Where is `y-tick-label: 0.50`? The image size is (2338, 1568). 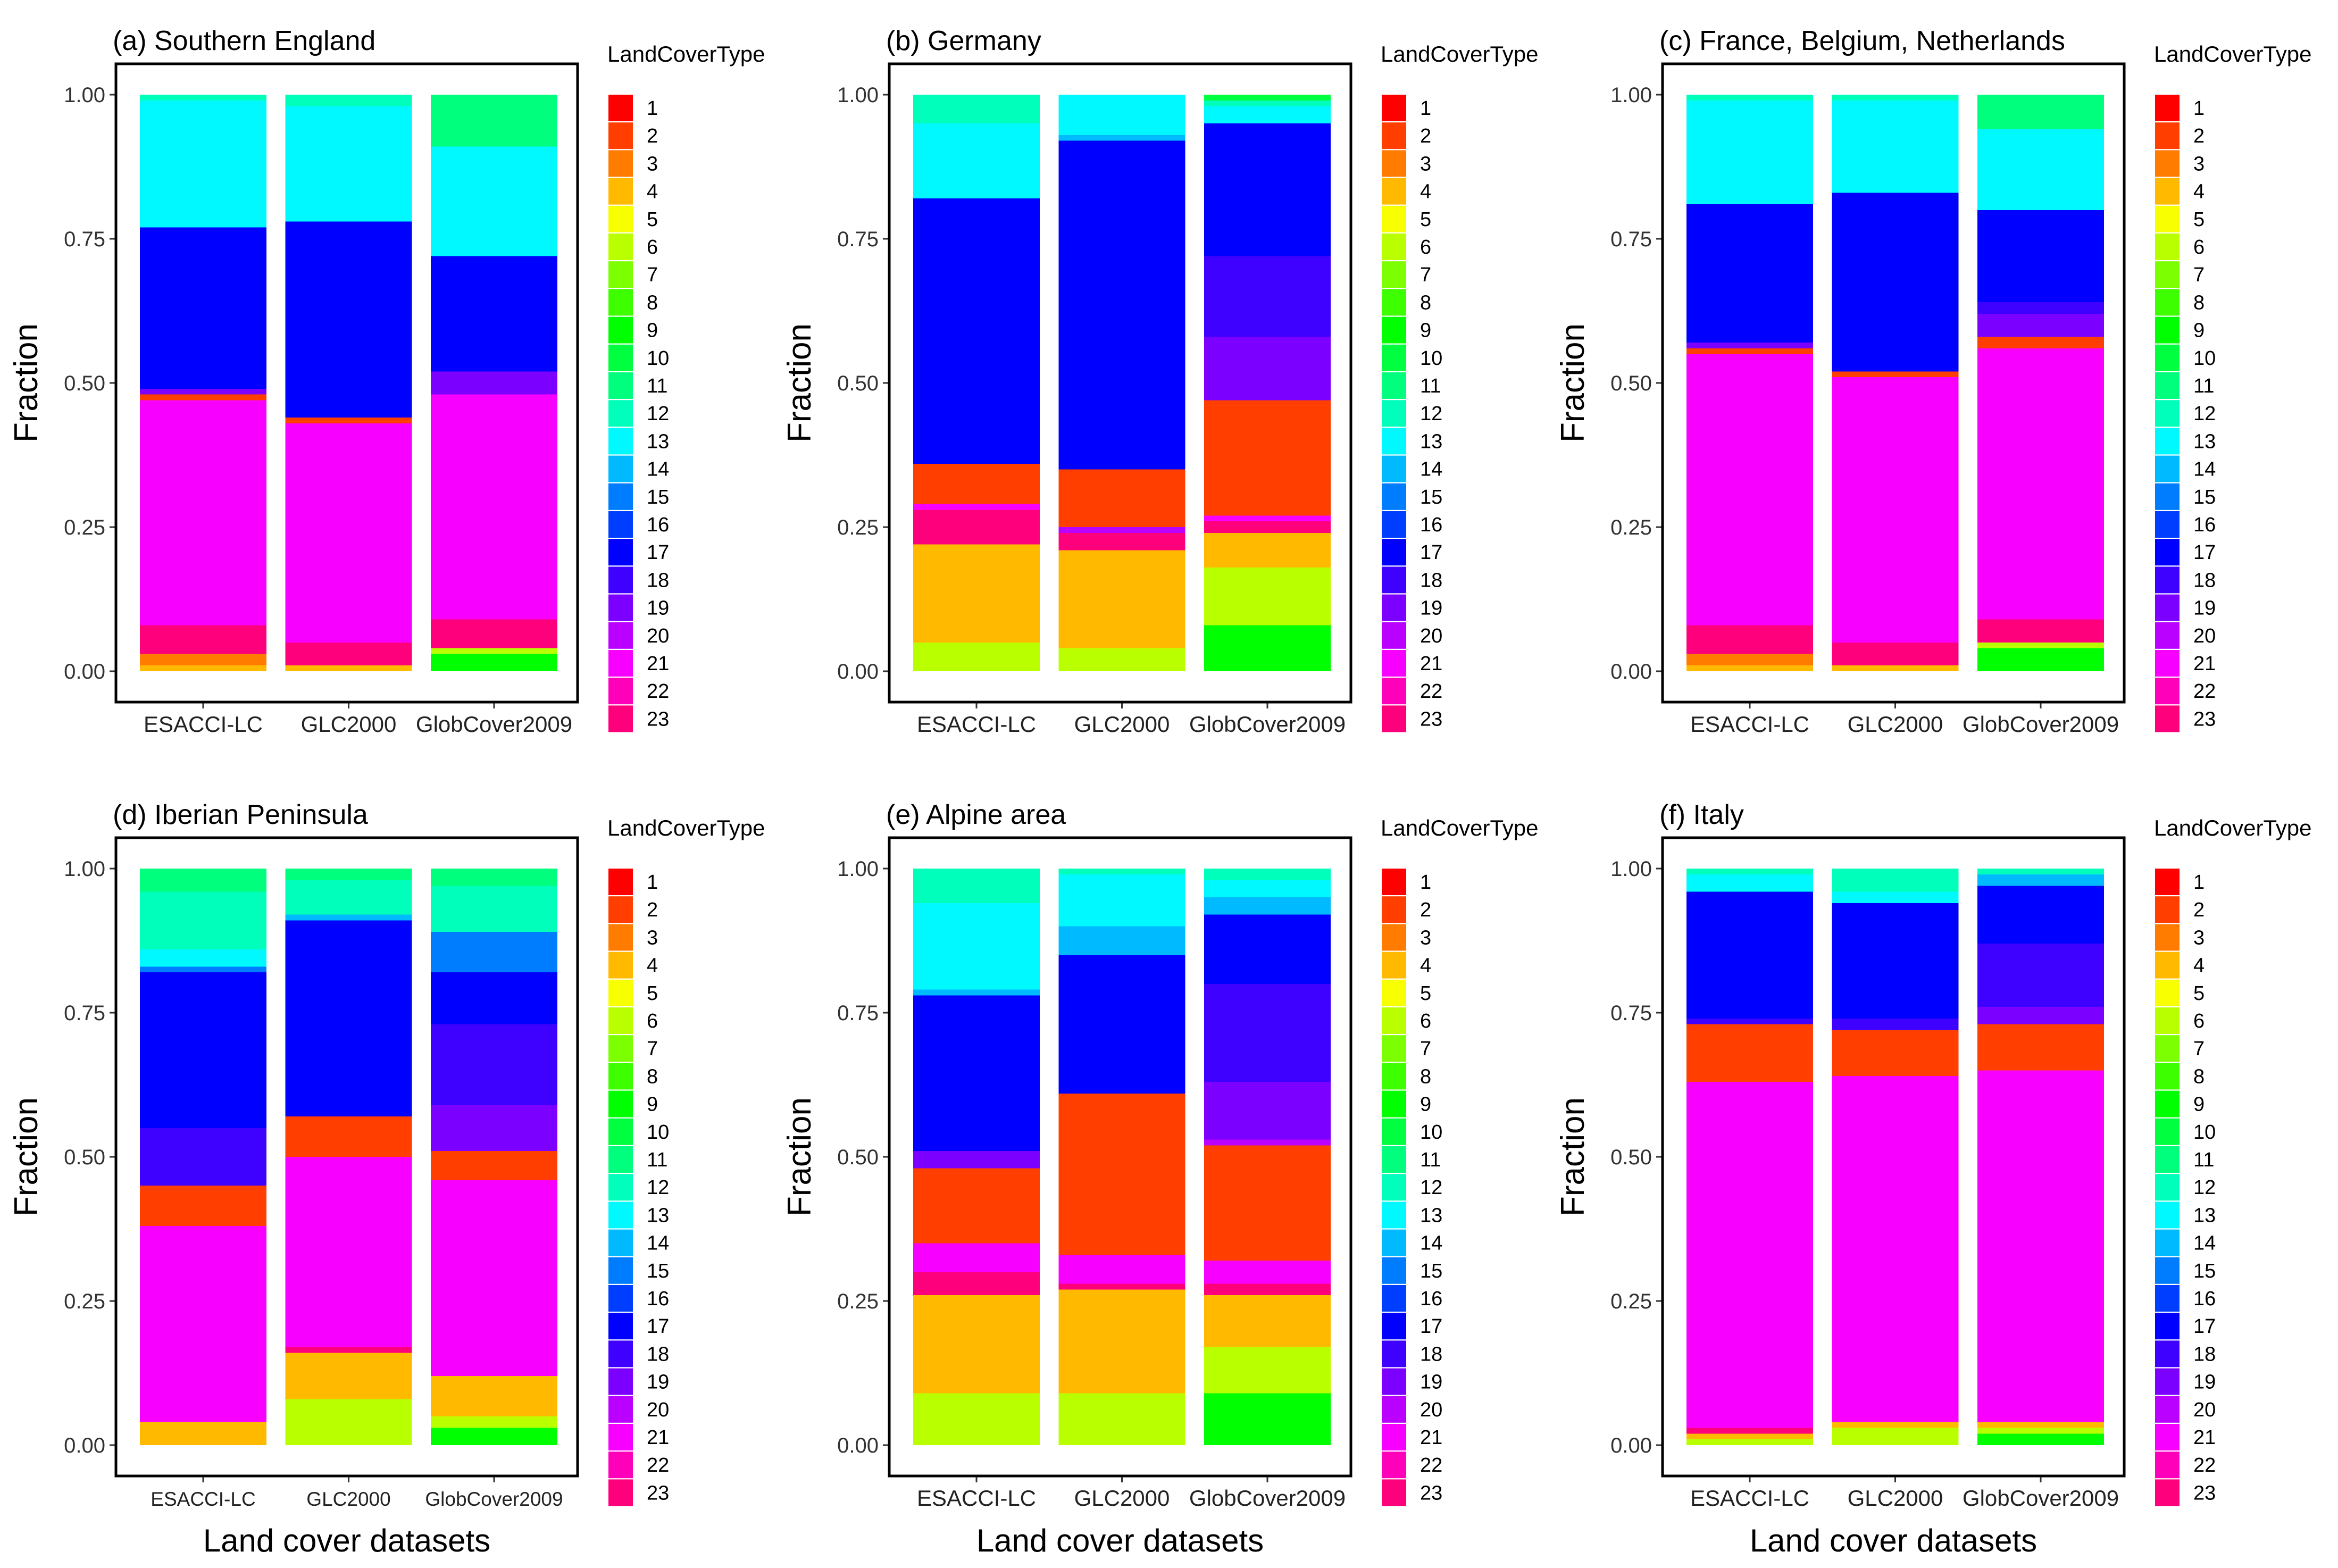
y-tick-label: 0.50 is located at coordinates (84, 1157).